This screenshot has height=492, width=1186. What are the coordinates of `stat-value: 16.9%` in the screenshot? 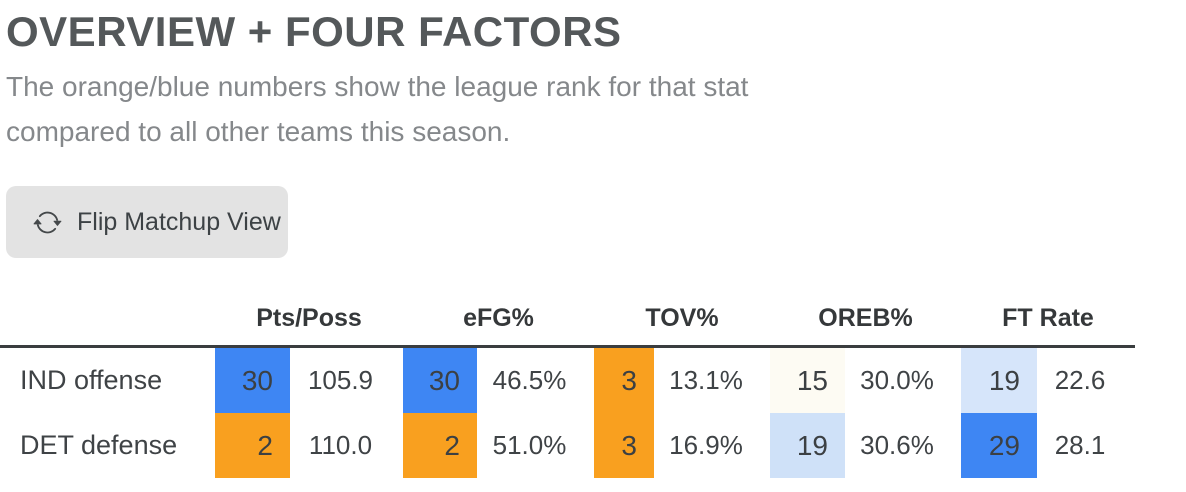 It's located at (706, 445).